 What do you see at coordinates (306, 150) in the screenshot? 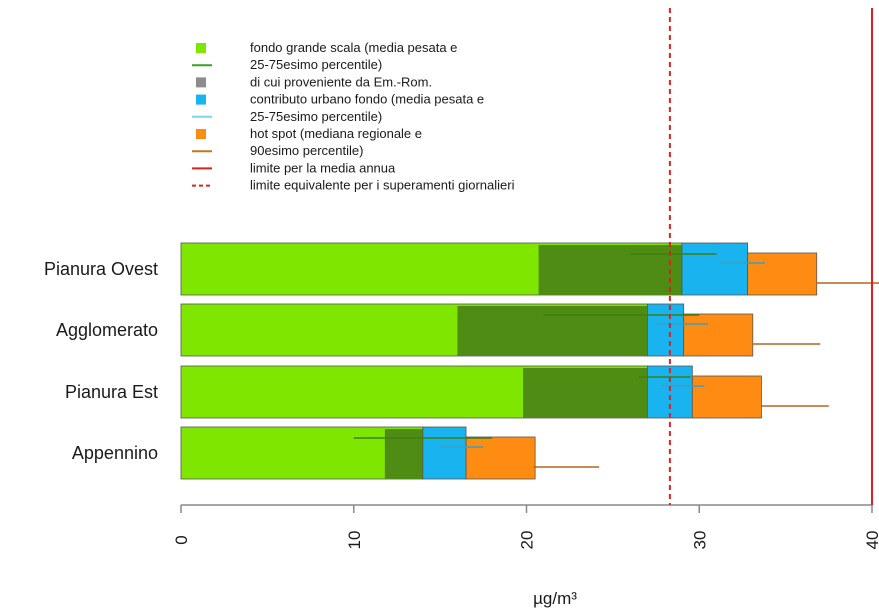
I see `legend-label: 90esimo percentile)` at bounding box center [306, 150].